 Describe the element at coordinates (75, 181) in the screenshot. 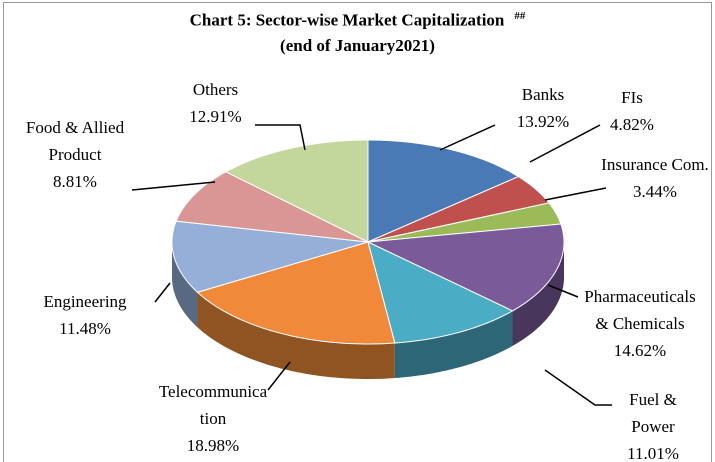

I see `value-label: 8.81%` at that location.